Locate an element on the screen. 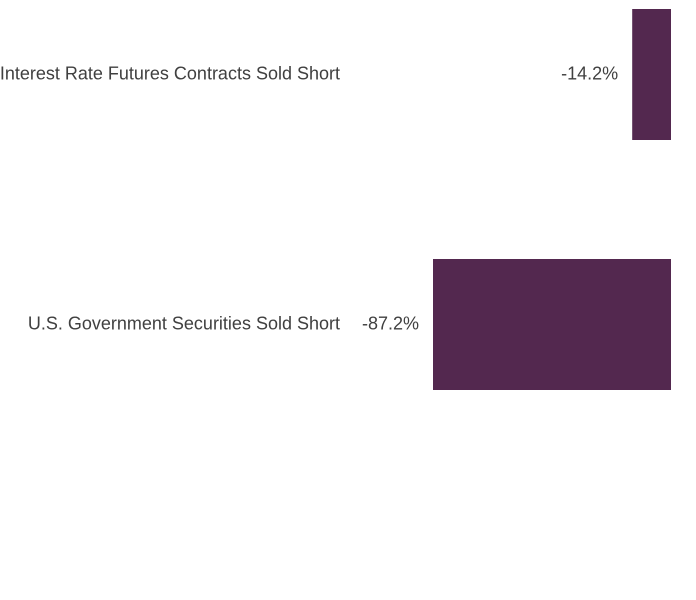 The height and width of the screenshot is (600, 696). value-label-2: -87.2% is located at coordinates (390, 323).